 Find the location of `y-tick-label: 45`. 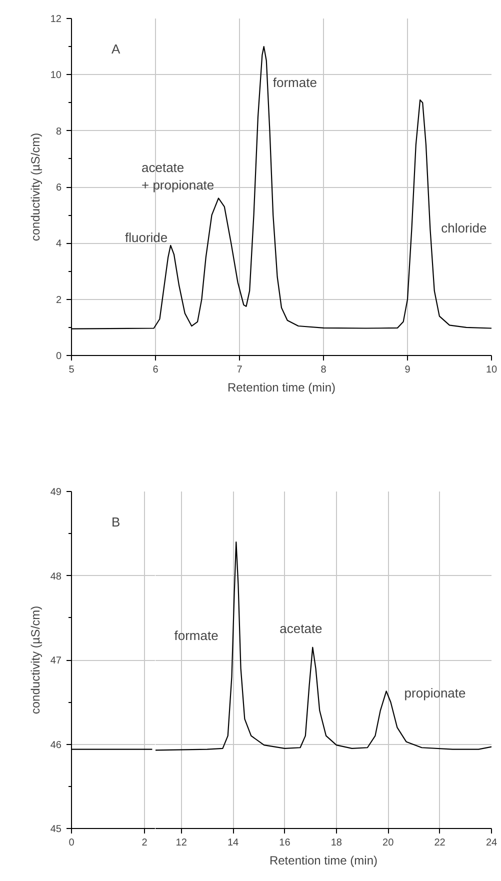

y-tick-label: 45 is located at coordinates (56, 829).